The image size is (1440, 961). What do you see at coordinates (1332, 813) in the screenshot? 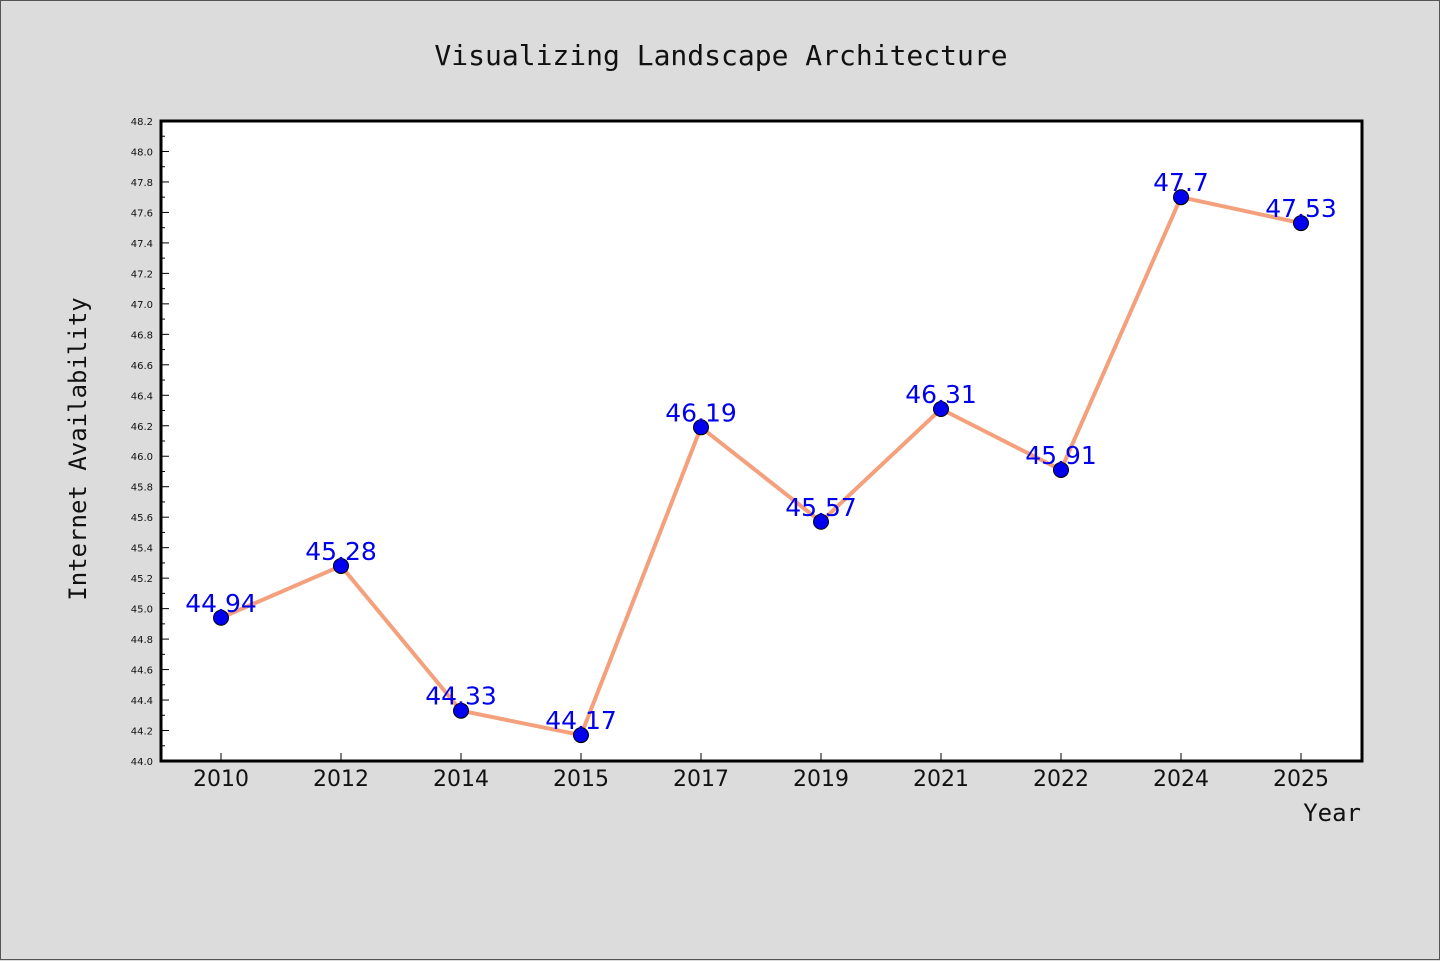
I see `x-axis-label: Year` at bounding box center [1332, 813].